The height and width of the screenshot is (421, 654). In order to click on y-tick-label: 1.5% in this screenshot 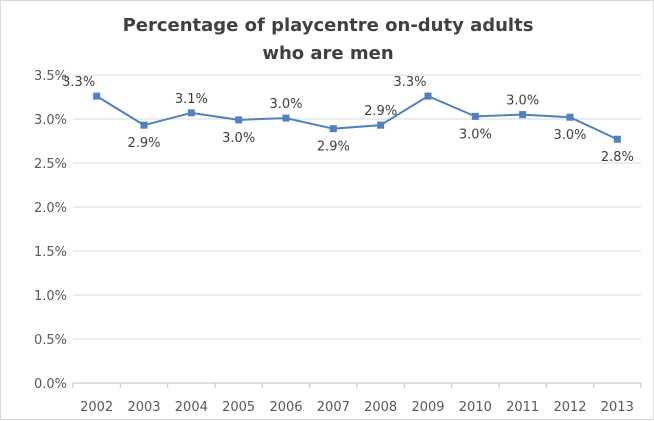, I will do `click(50, 252)`.